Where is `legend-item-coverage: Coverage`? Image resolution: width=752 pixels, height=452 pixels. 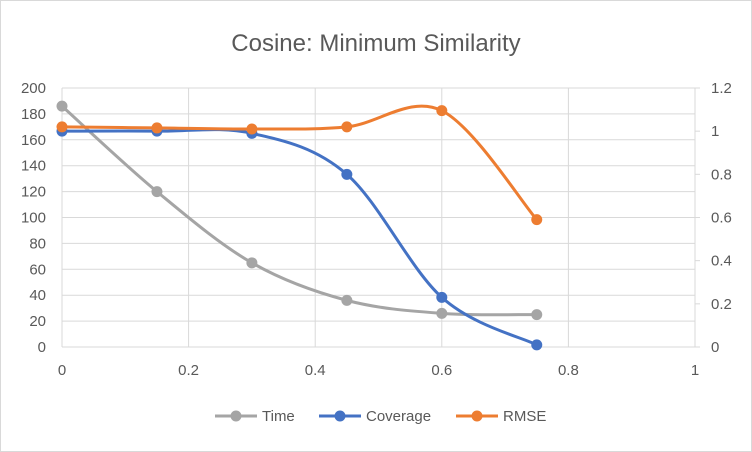
legend-item-coverage: Coverage is located at coordinates (375, 416).